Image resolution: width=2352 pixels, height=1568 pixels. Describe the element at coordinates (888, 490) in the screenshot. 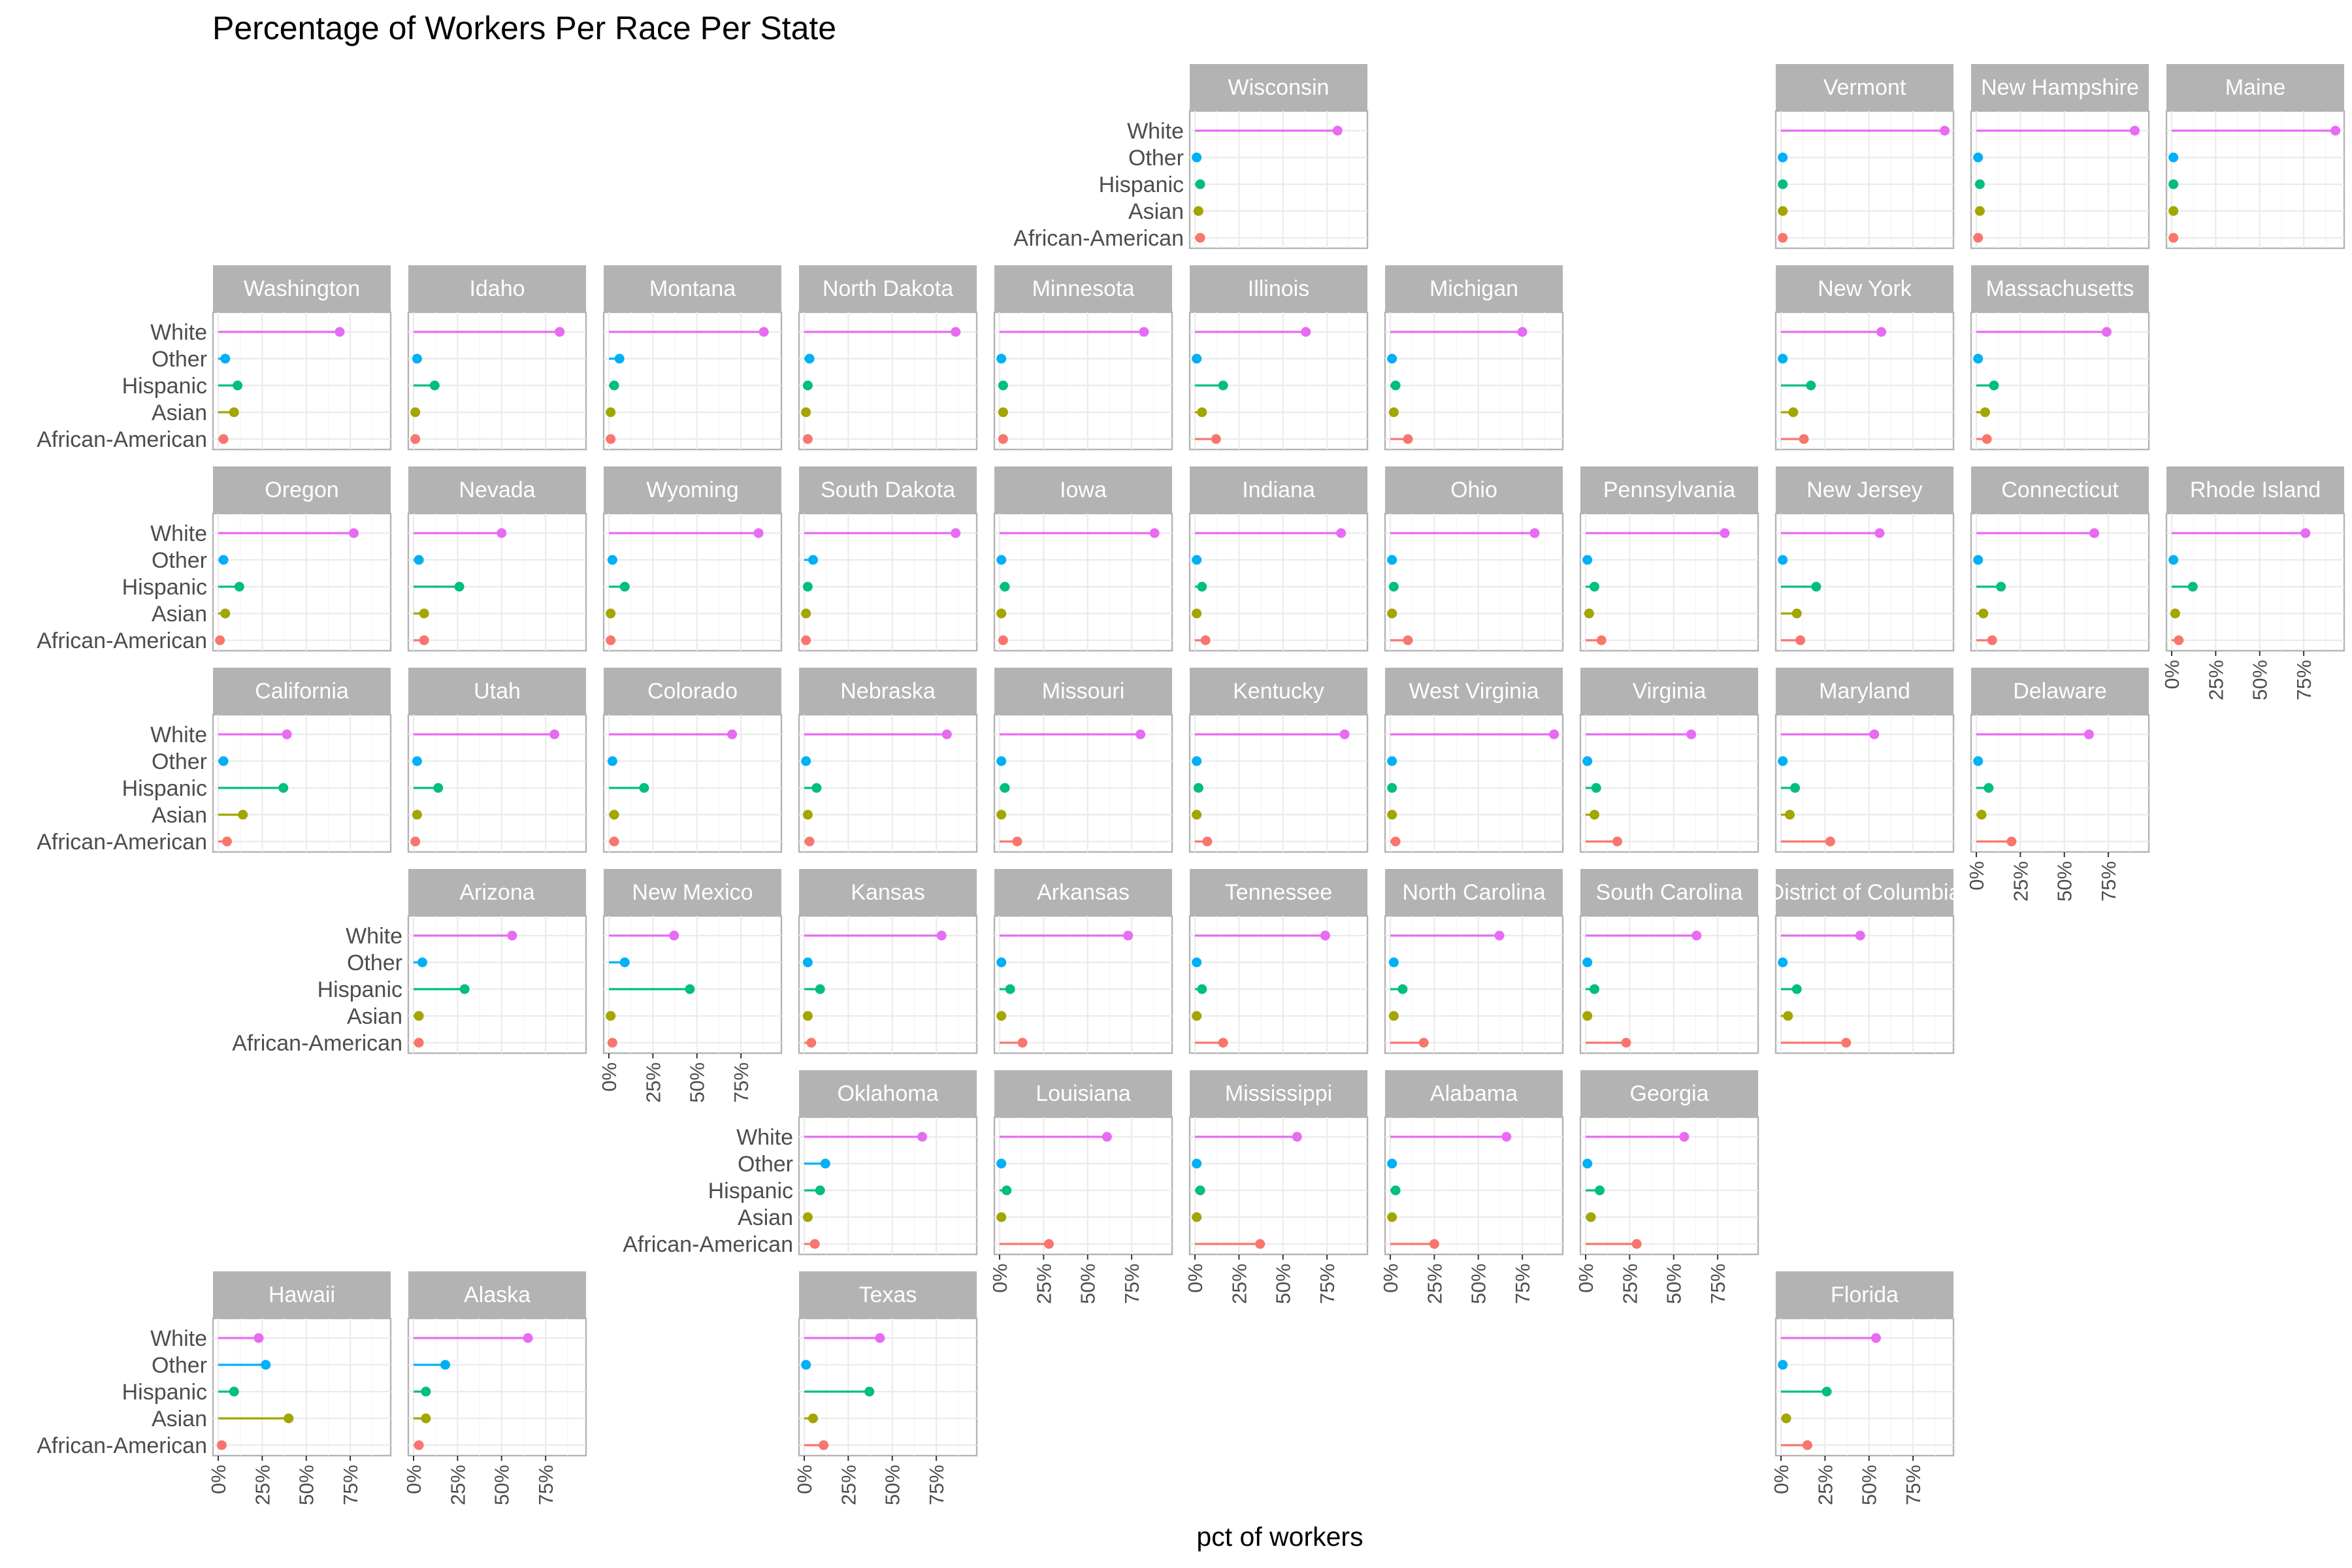

I see `facet-strip-label: South Dakota` at that location.